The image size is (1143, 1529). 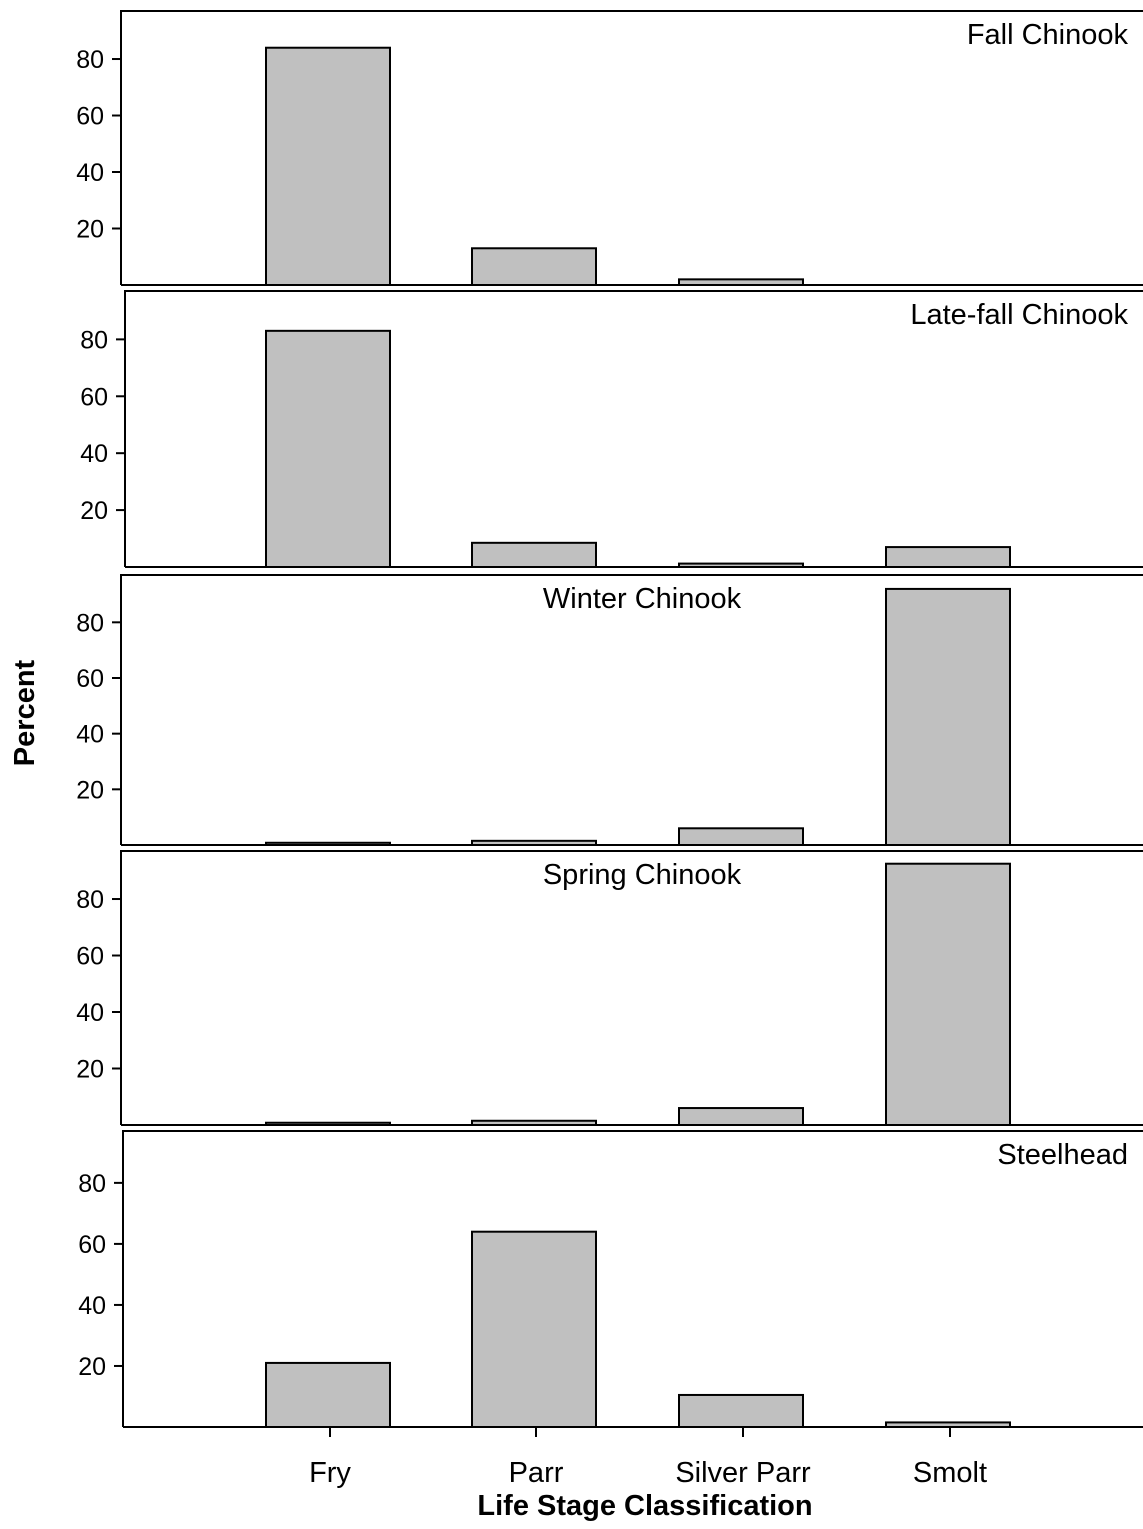 I want to click on x-axis-title: Life Stage Classification, so click(x=644, y=1506).